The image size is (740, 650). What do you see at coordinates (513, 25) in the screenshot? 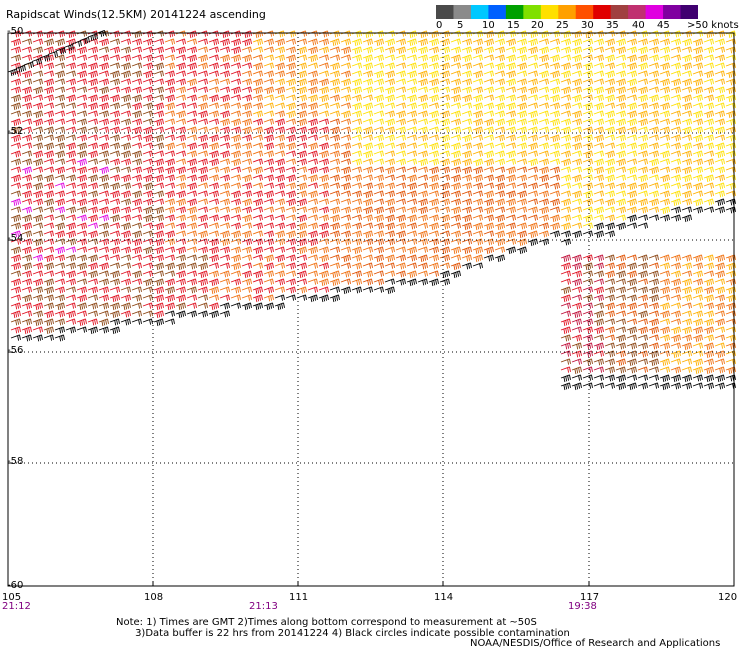
I see `scale-label: 15` at bounding box center [513, 25].